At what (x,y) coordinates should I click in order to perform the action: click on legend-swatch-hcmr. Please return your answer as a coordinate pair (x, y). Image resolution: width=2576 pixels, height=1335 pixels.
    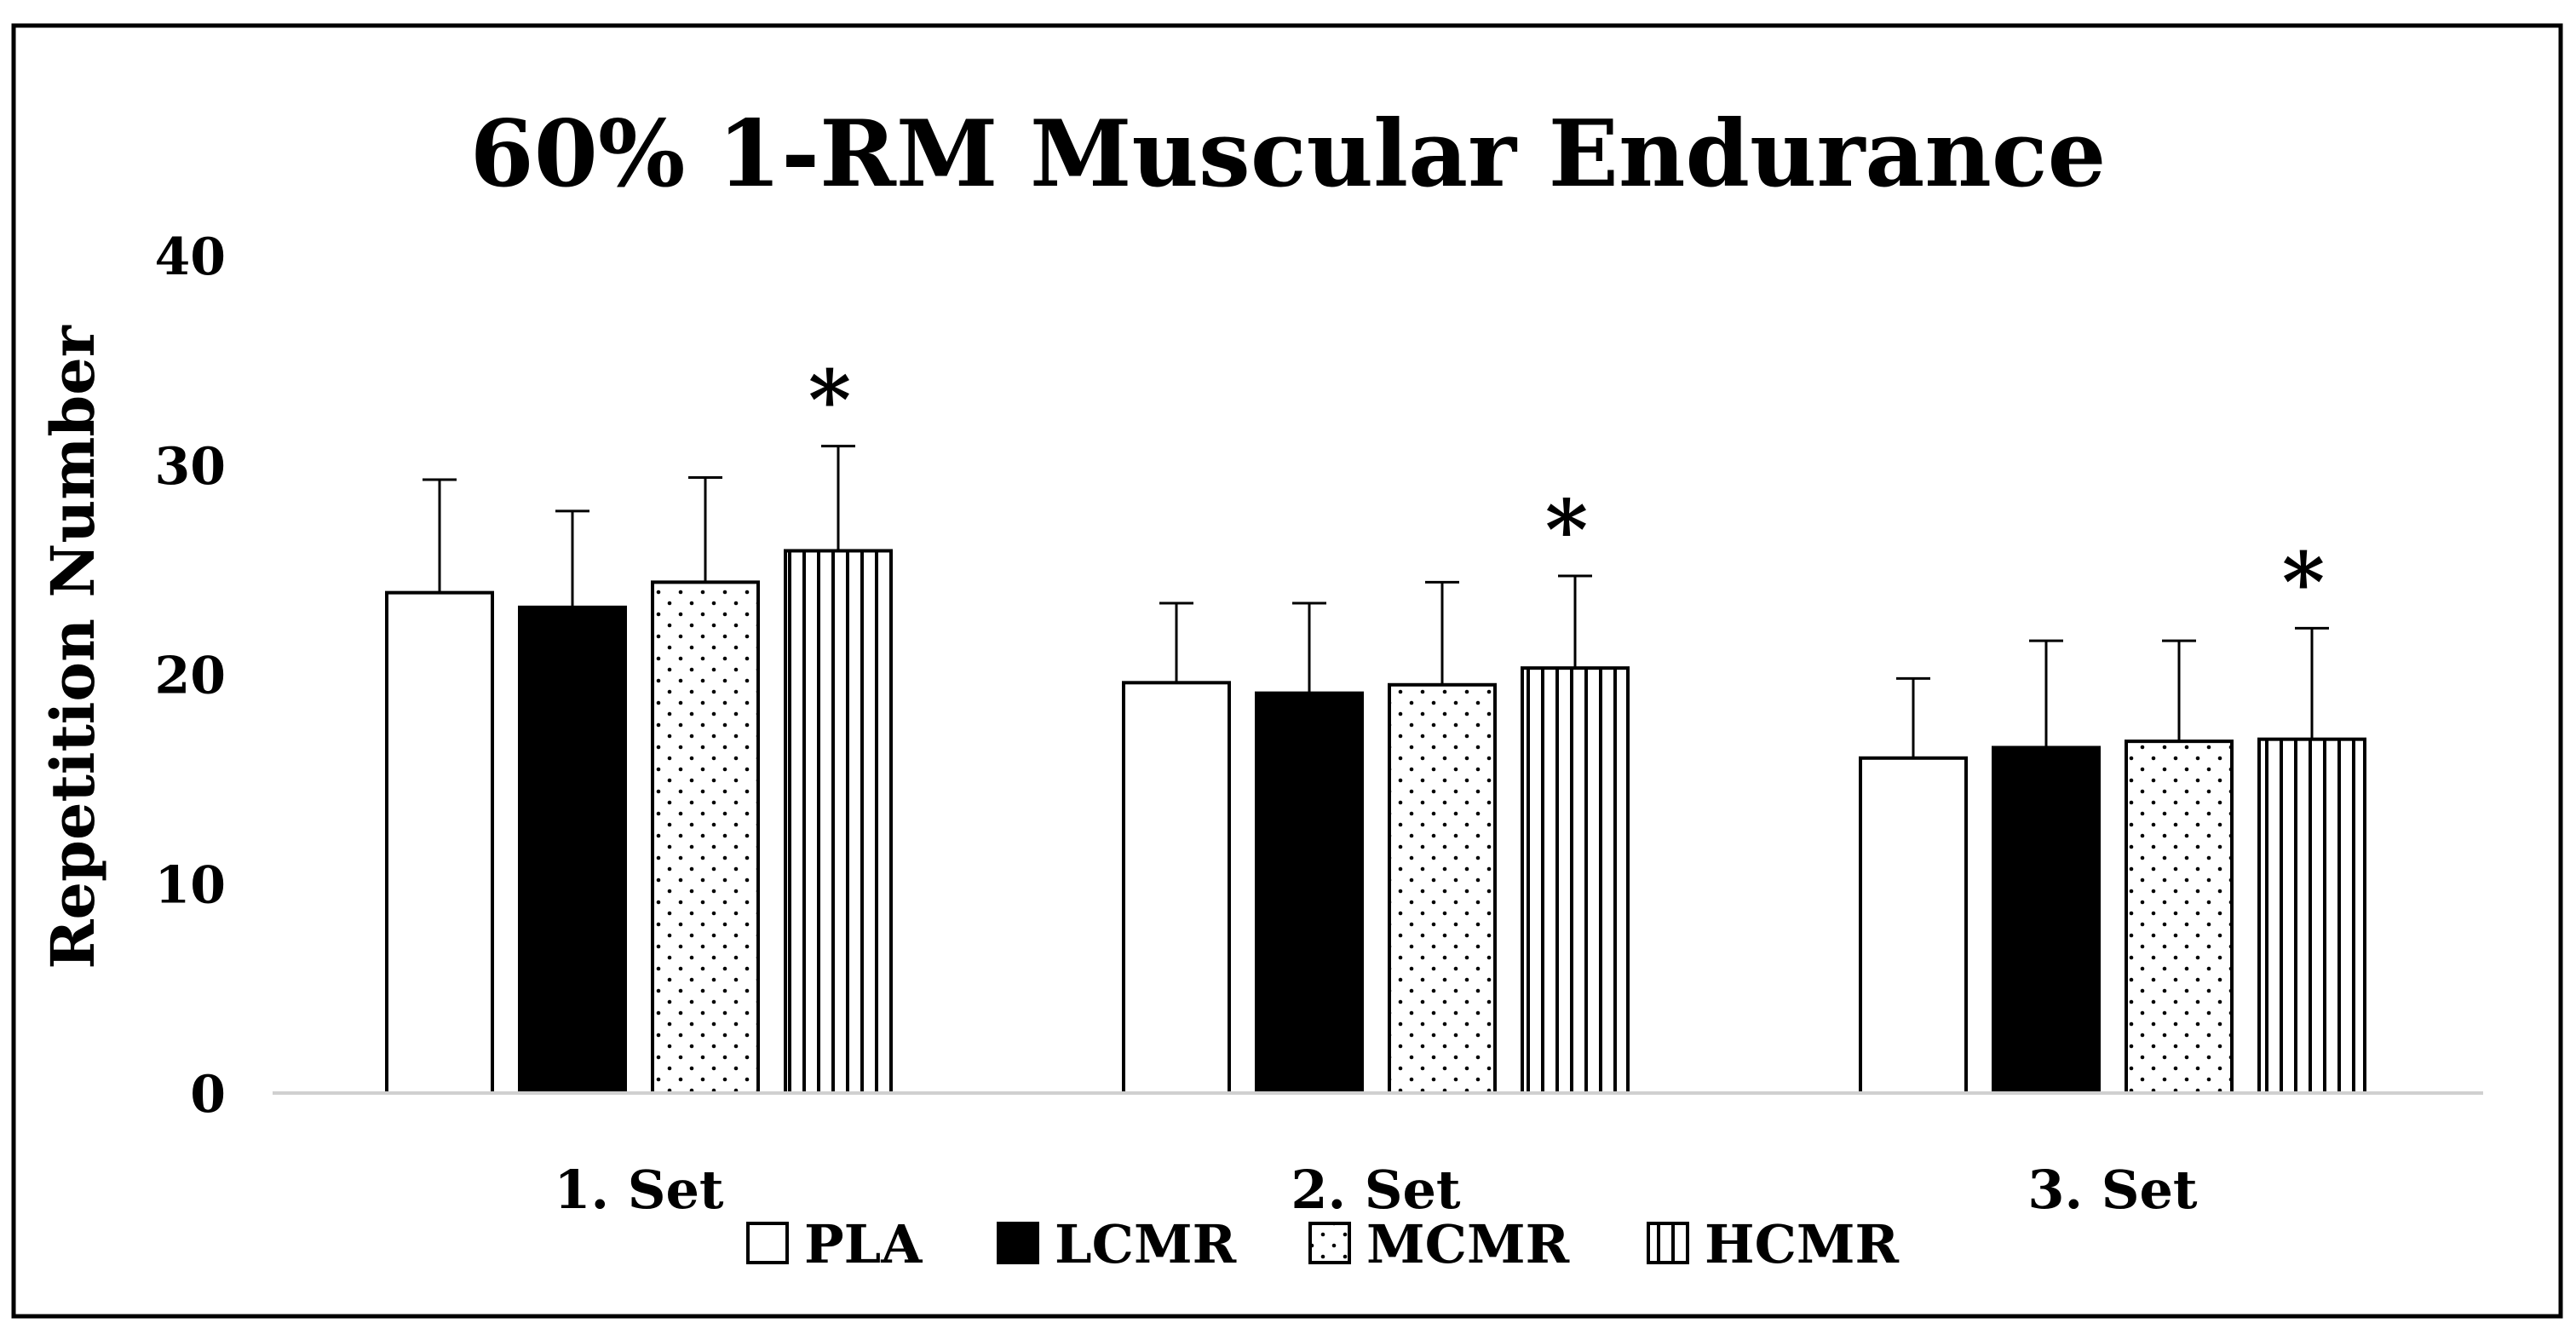
    Looking at the image, I should click on (1668, 1243).